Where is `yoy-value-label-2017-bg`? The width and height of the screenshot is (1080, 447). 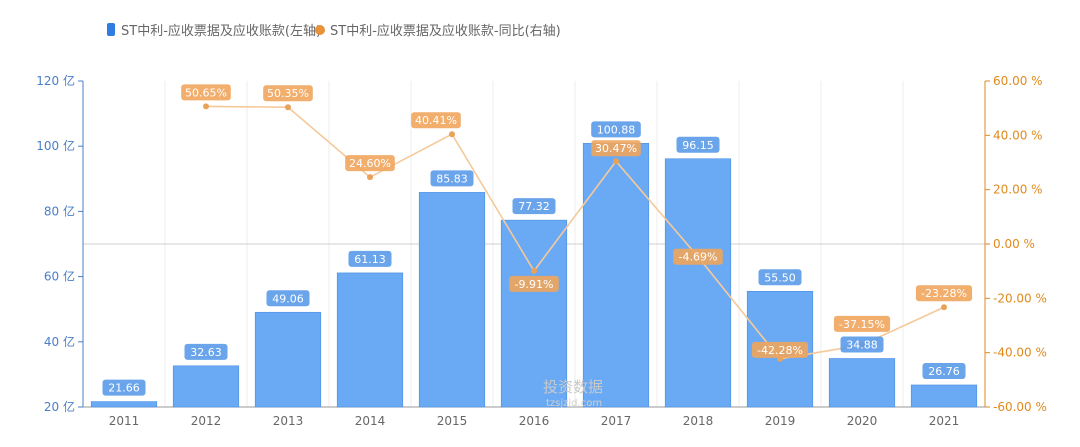 yoy-value-label-2017-bg is located at coordinates (616, 148).